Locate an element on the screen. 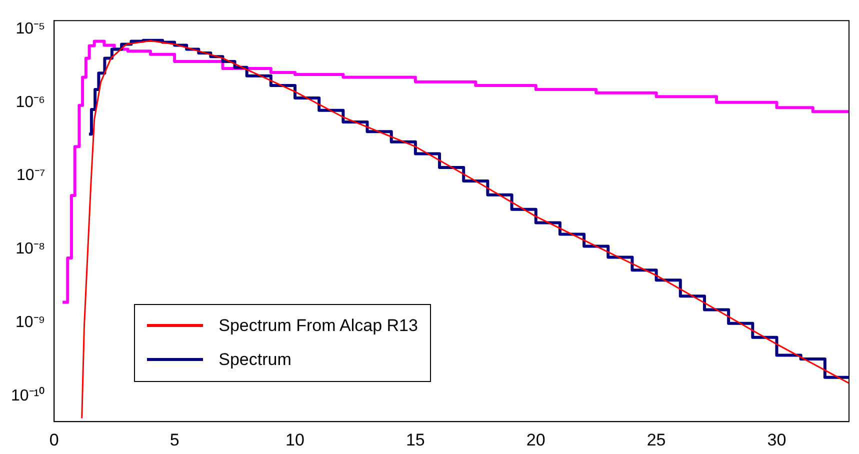  x-tick-label: 30 is located at coordinates (776, 440).